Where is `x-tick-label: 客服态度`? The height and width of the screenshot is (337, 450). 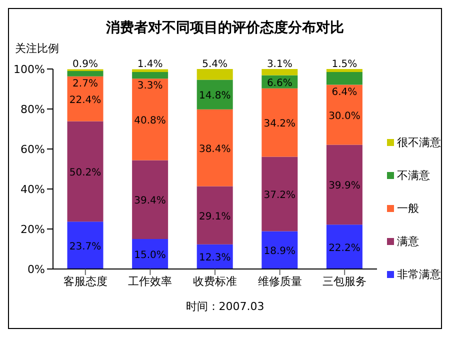 x-tick-label: 客服态度 is located at coordinates (85, 281).